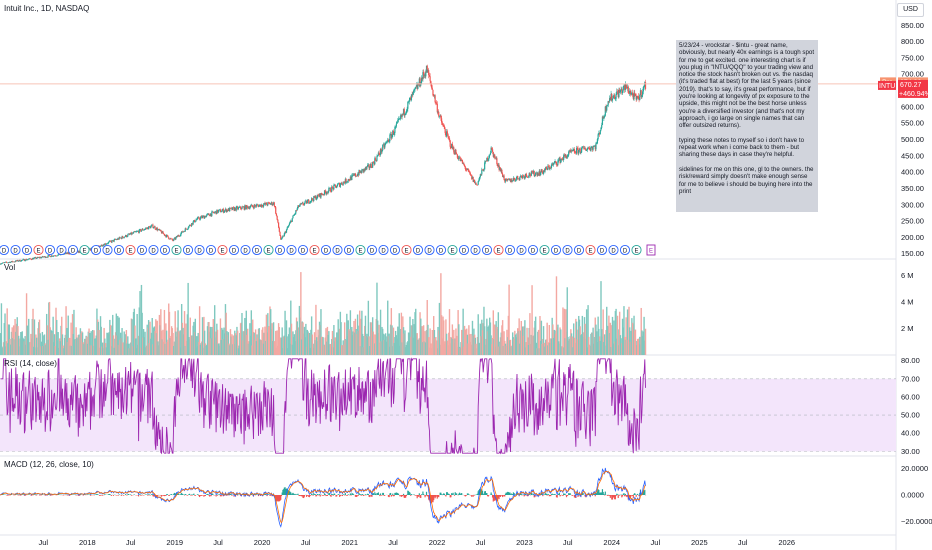 This screenshot has height=550, width=932. I want to click on marker-letter: E, so click(222, 252).